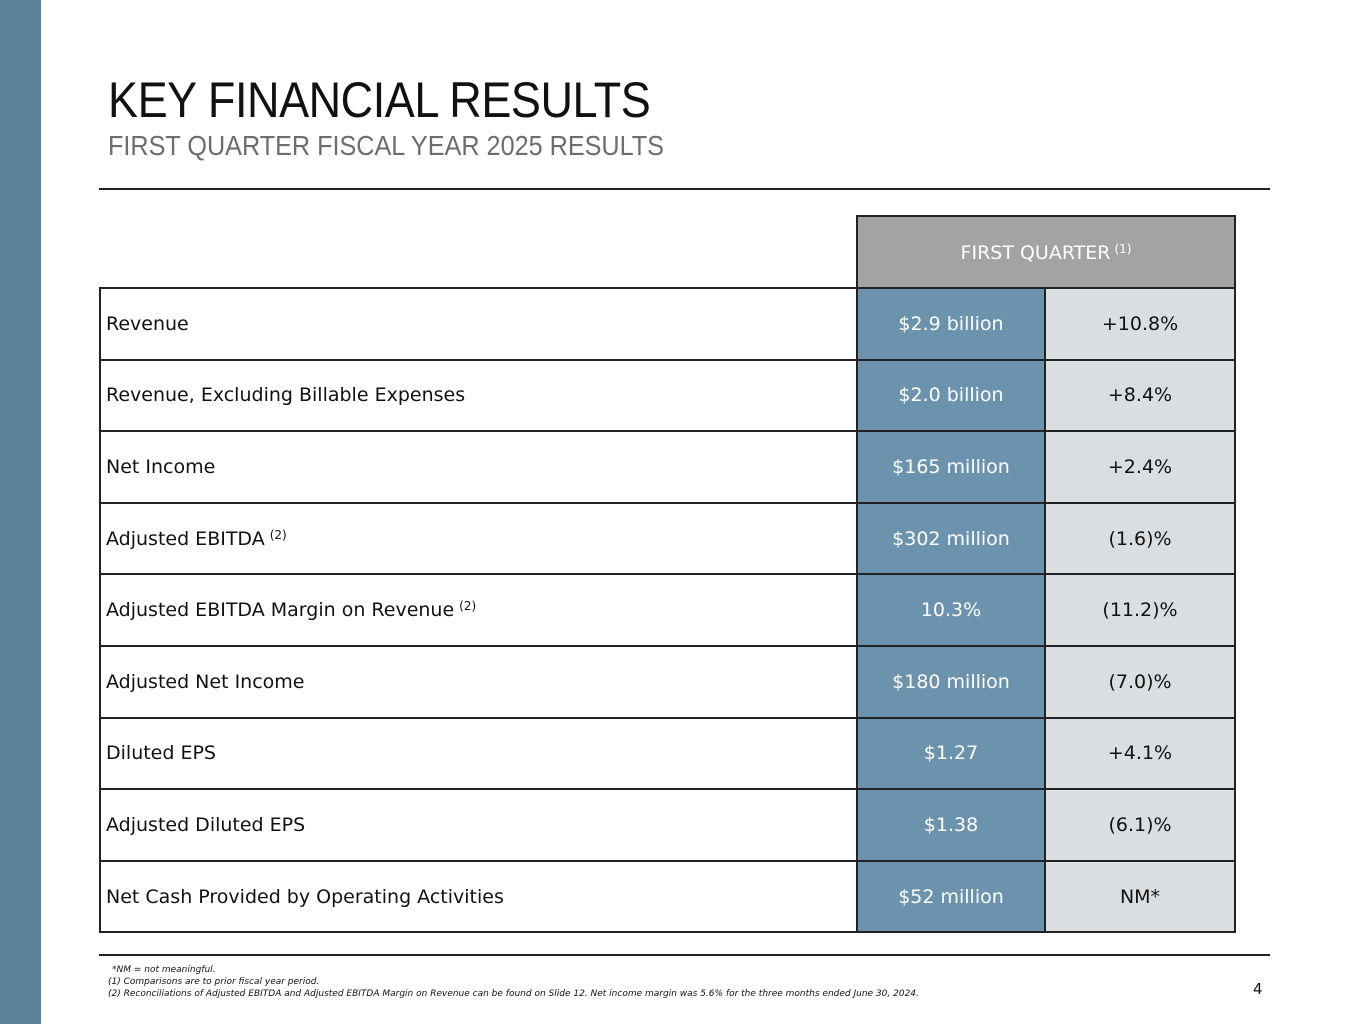 The image size is (1365, 1024). What do you see at coordinates (477, 467) in the screenshot?
I see `row-label: Net Income` at bounding box center [477, 467].